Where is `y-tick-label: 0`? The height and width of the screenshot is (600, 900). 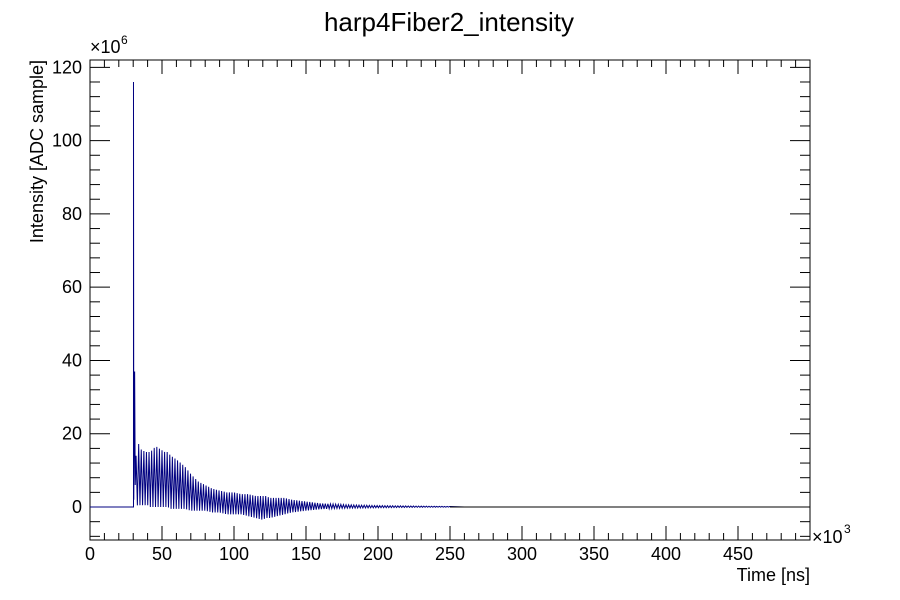 y-tick-label: 0 is located at coordinates (77, 507).